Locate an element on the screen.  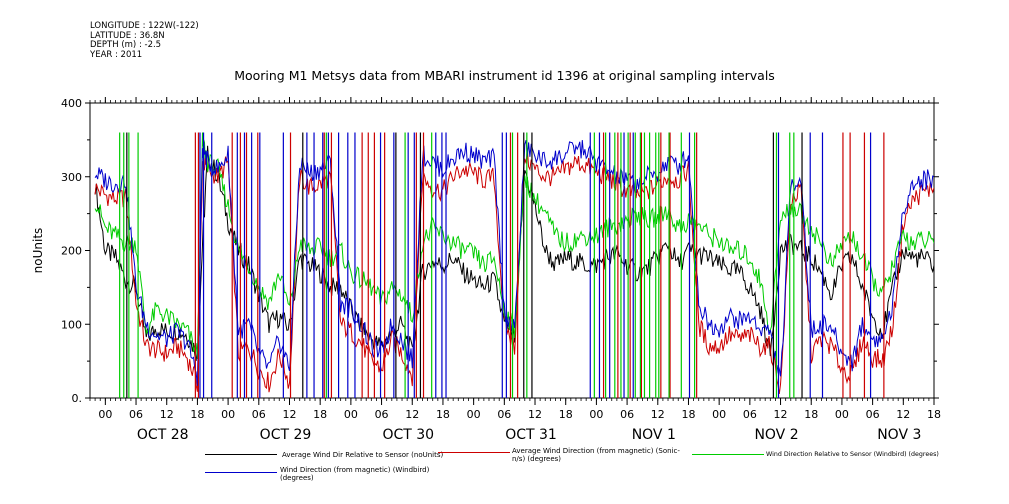
y-tick-label: 400 is located at coordinates (71, 103).